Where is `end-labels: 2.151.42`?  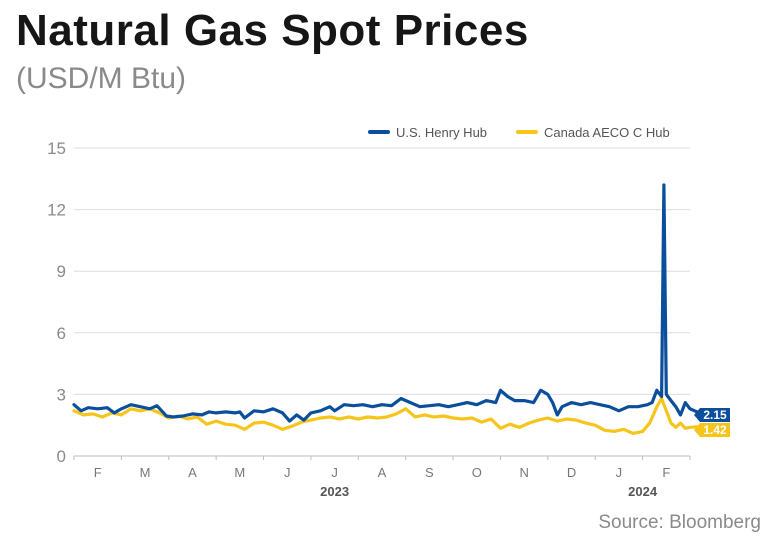
end-labels: 2.151.42 is located at coordinates (712, 422).